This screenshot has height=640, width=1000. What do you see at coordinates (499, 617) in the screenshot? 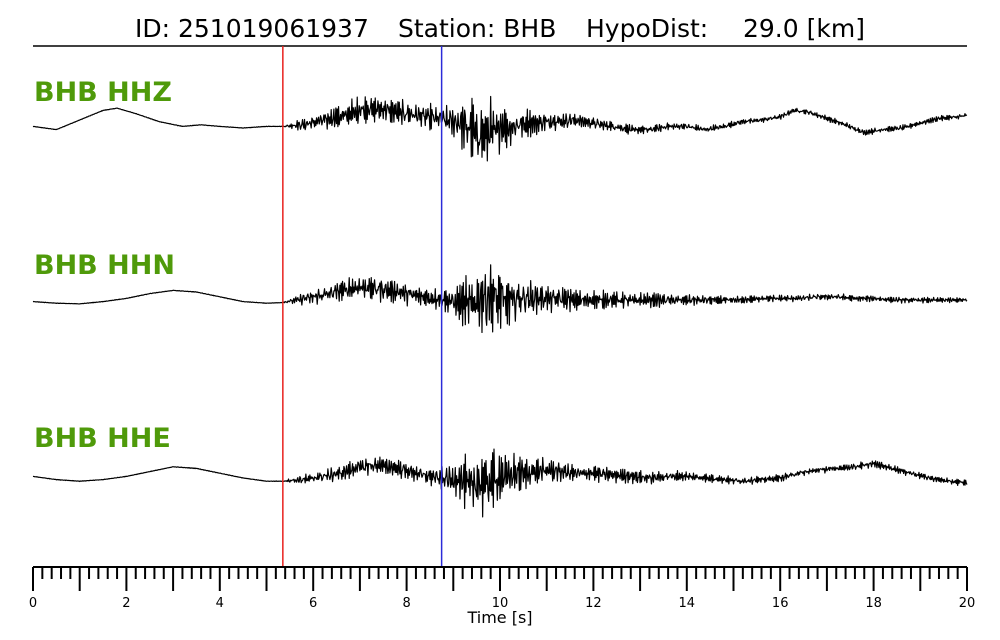
I see `x-axis-label: Time [s]` at bounding box center [499, 617].